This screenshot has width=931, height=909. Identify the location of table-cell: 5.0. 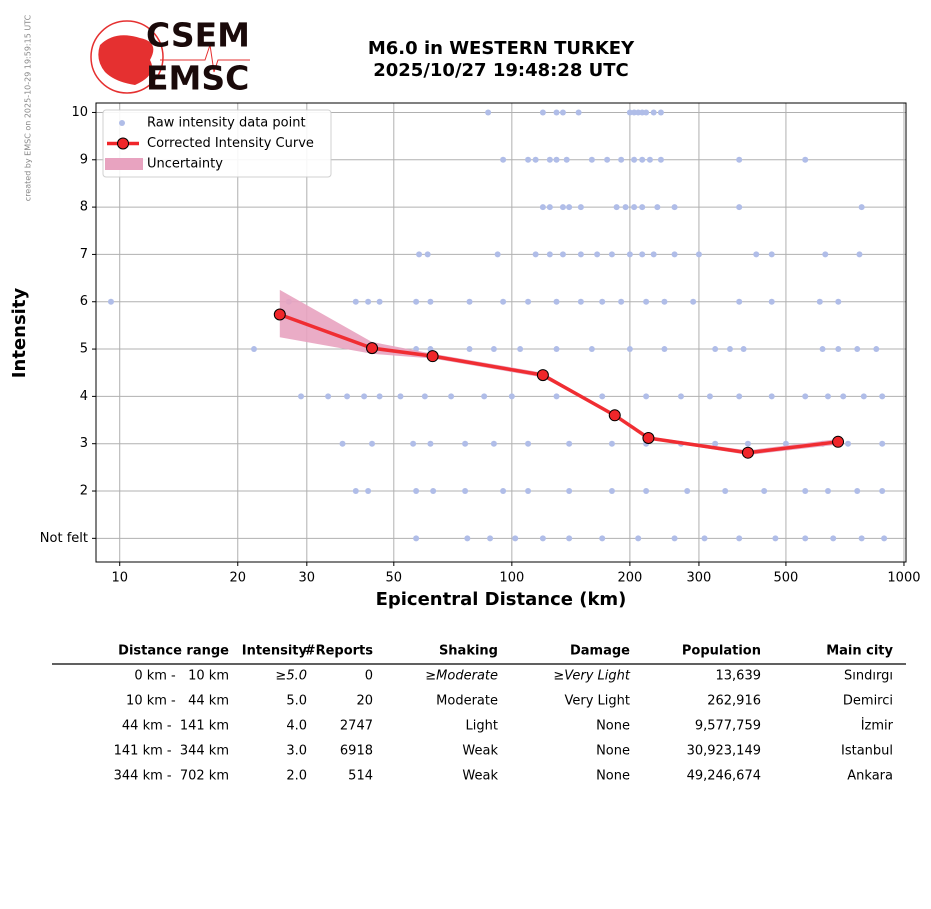
(296, 701).